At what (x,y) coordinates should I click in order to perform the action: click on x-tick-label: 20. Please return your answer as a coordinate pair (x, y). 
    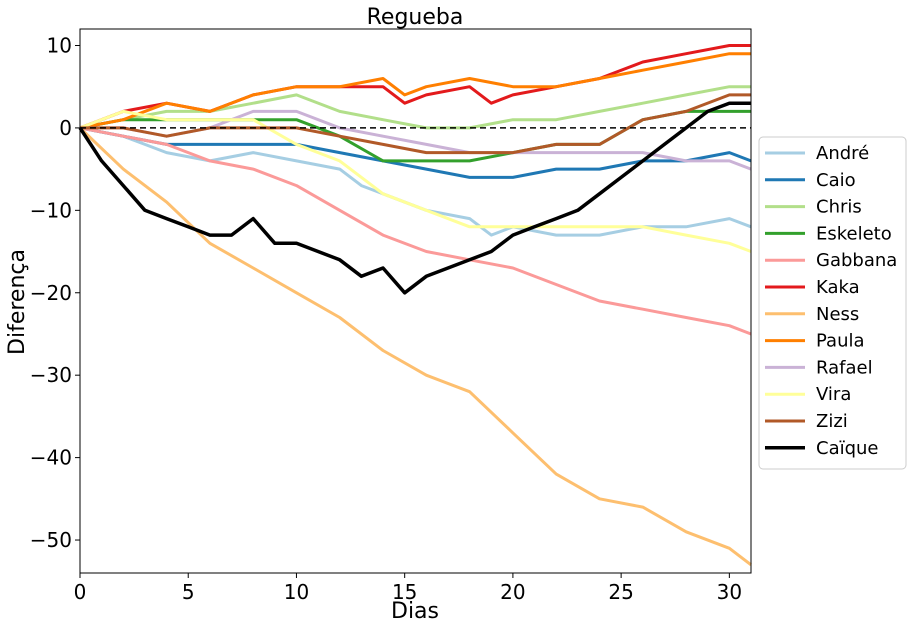
    Looking at the image, I should click on (512, 592).